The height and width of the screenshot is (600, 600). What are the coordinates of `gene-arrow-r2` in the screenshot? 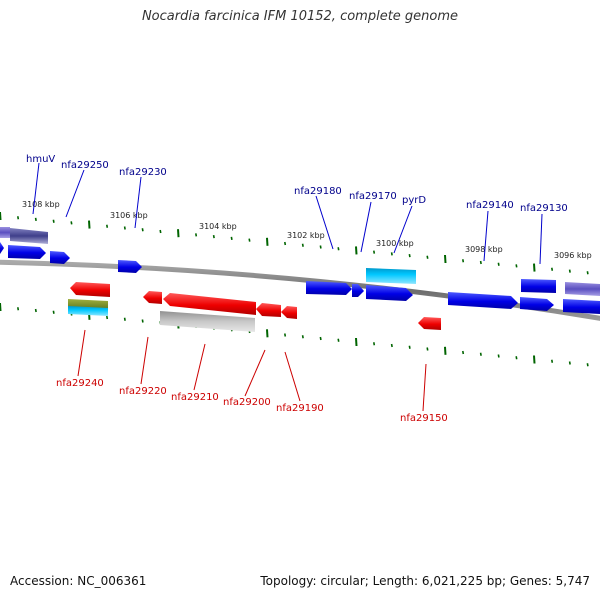 It's located at (152, 297).